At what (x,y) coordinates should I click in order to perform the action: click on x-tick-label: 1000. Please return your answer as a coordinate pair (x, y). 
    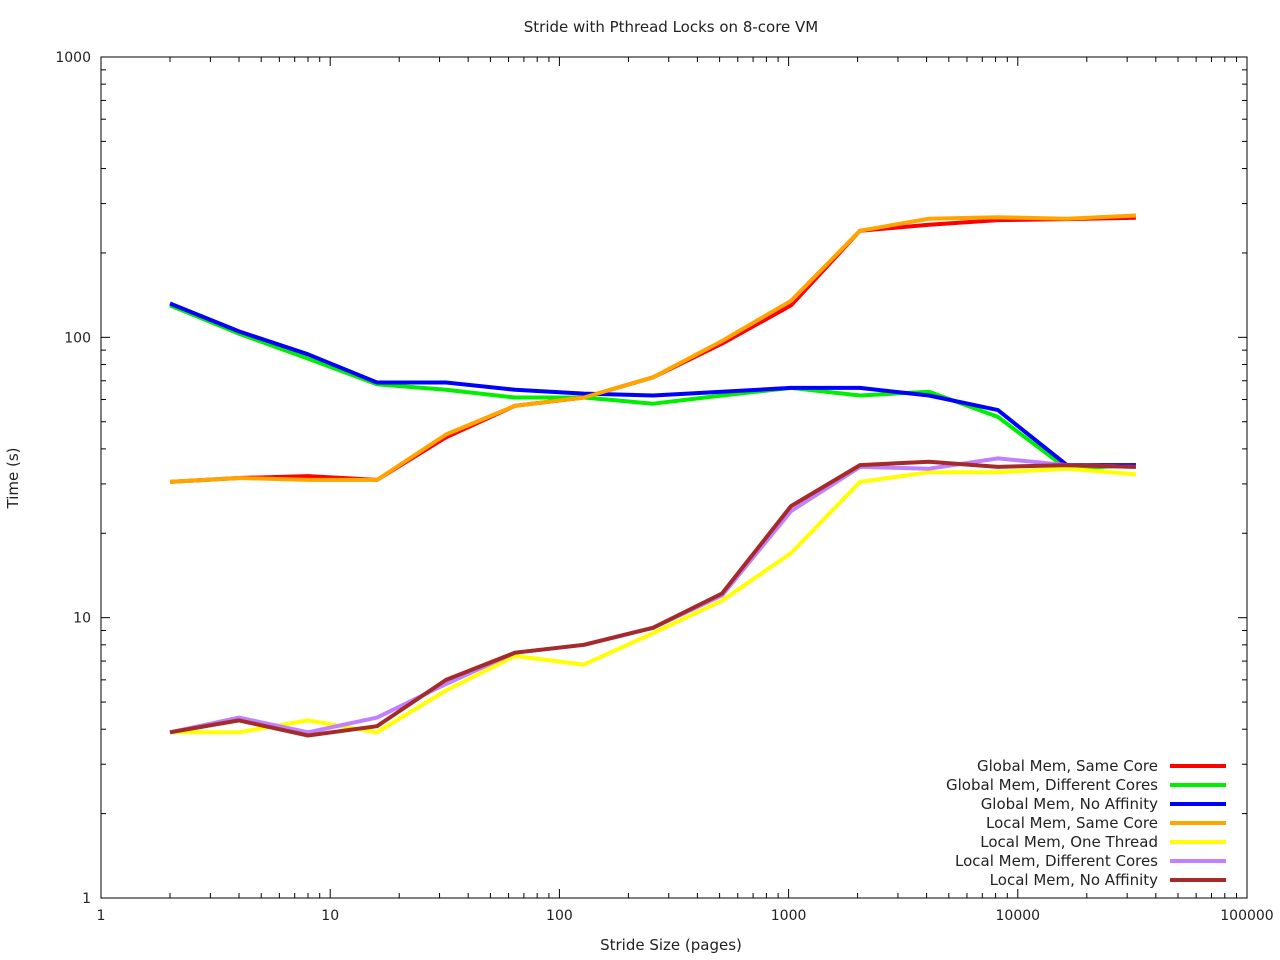
    Looking at the image, I should click on (789, 916).